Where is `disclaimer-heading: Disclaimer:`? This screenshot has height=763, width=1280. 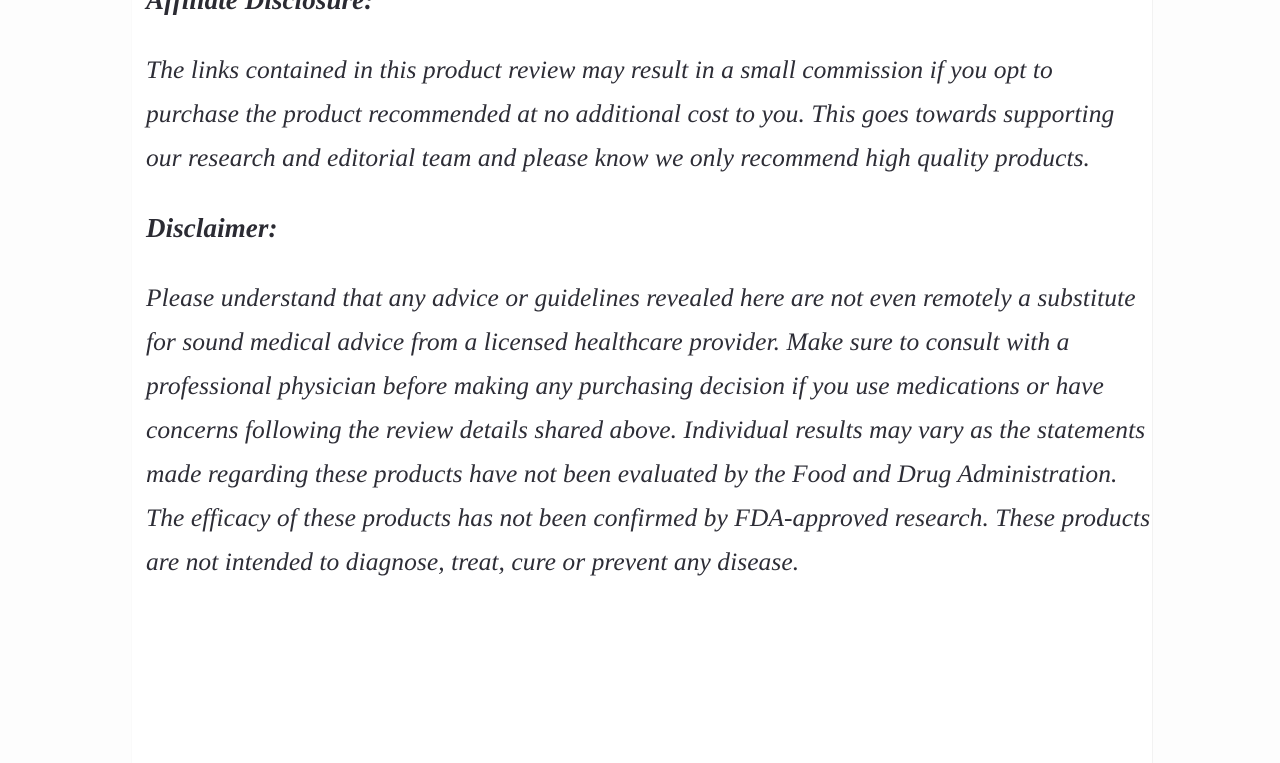
disclaimer-heading: Disclaimer: is located at coordinates (212, 228).